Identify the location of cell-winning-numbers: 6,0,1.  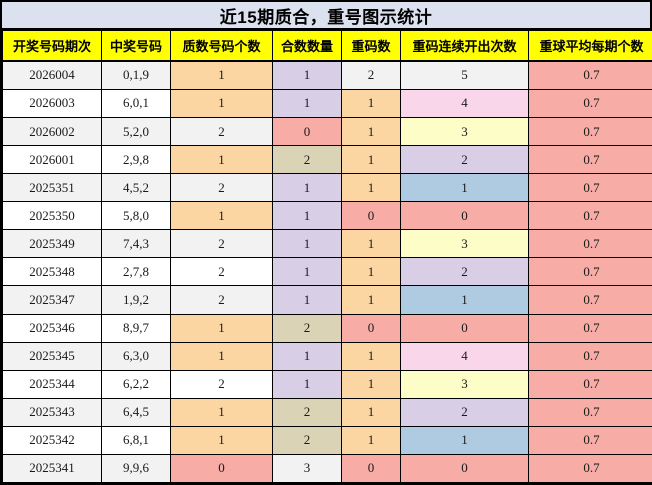
(136, 103).